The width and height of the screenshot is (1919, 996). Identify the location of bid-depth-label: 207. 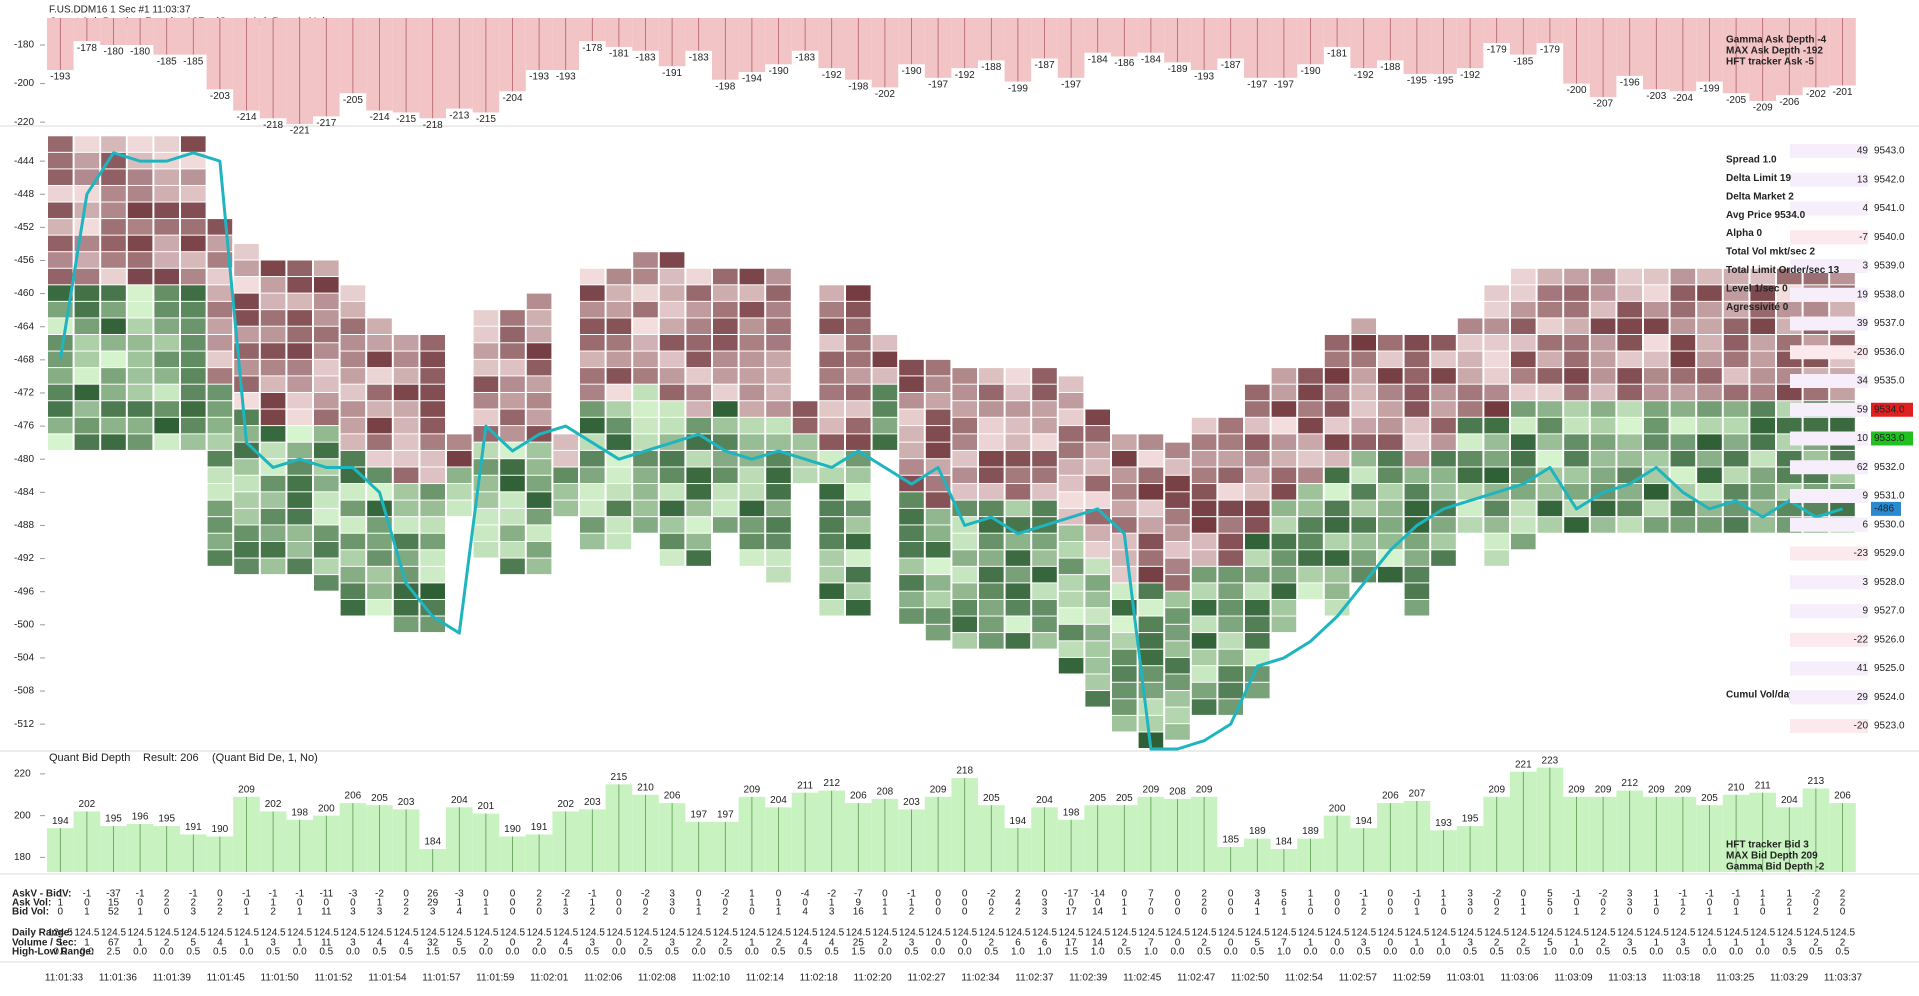
(1417, 794).